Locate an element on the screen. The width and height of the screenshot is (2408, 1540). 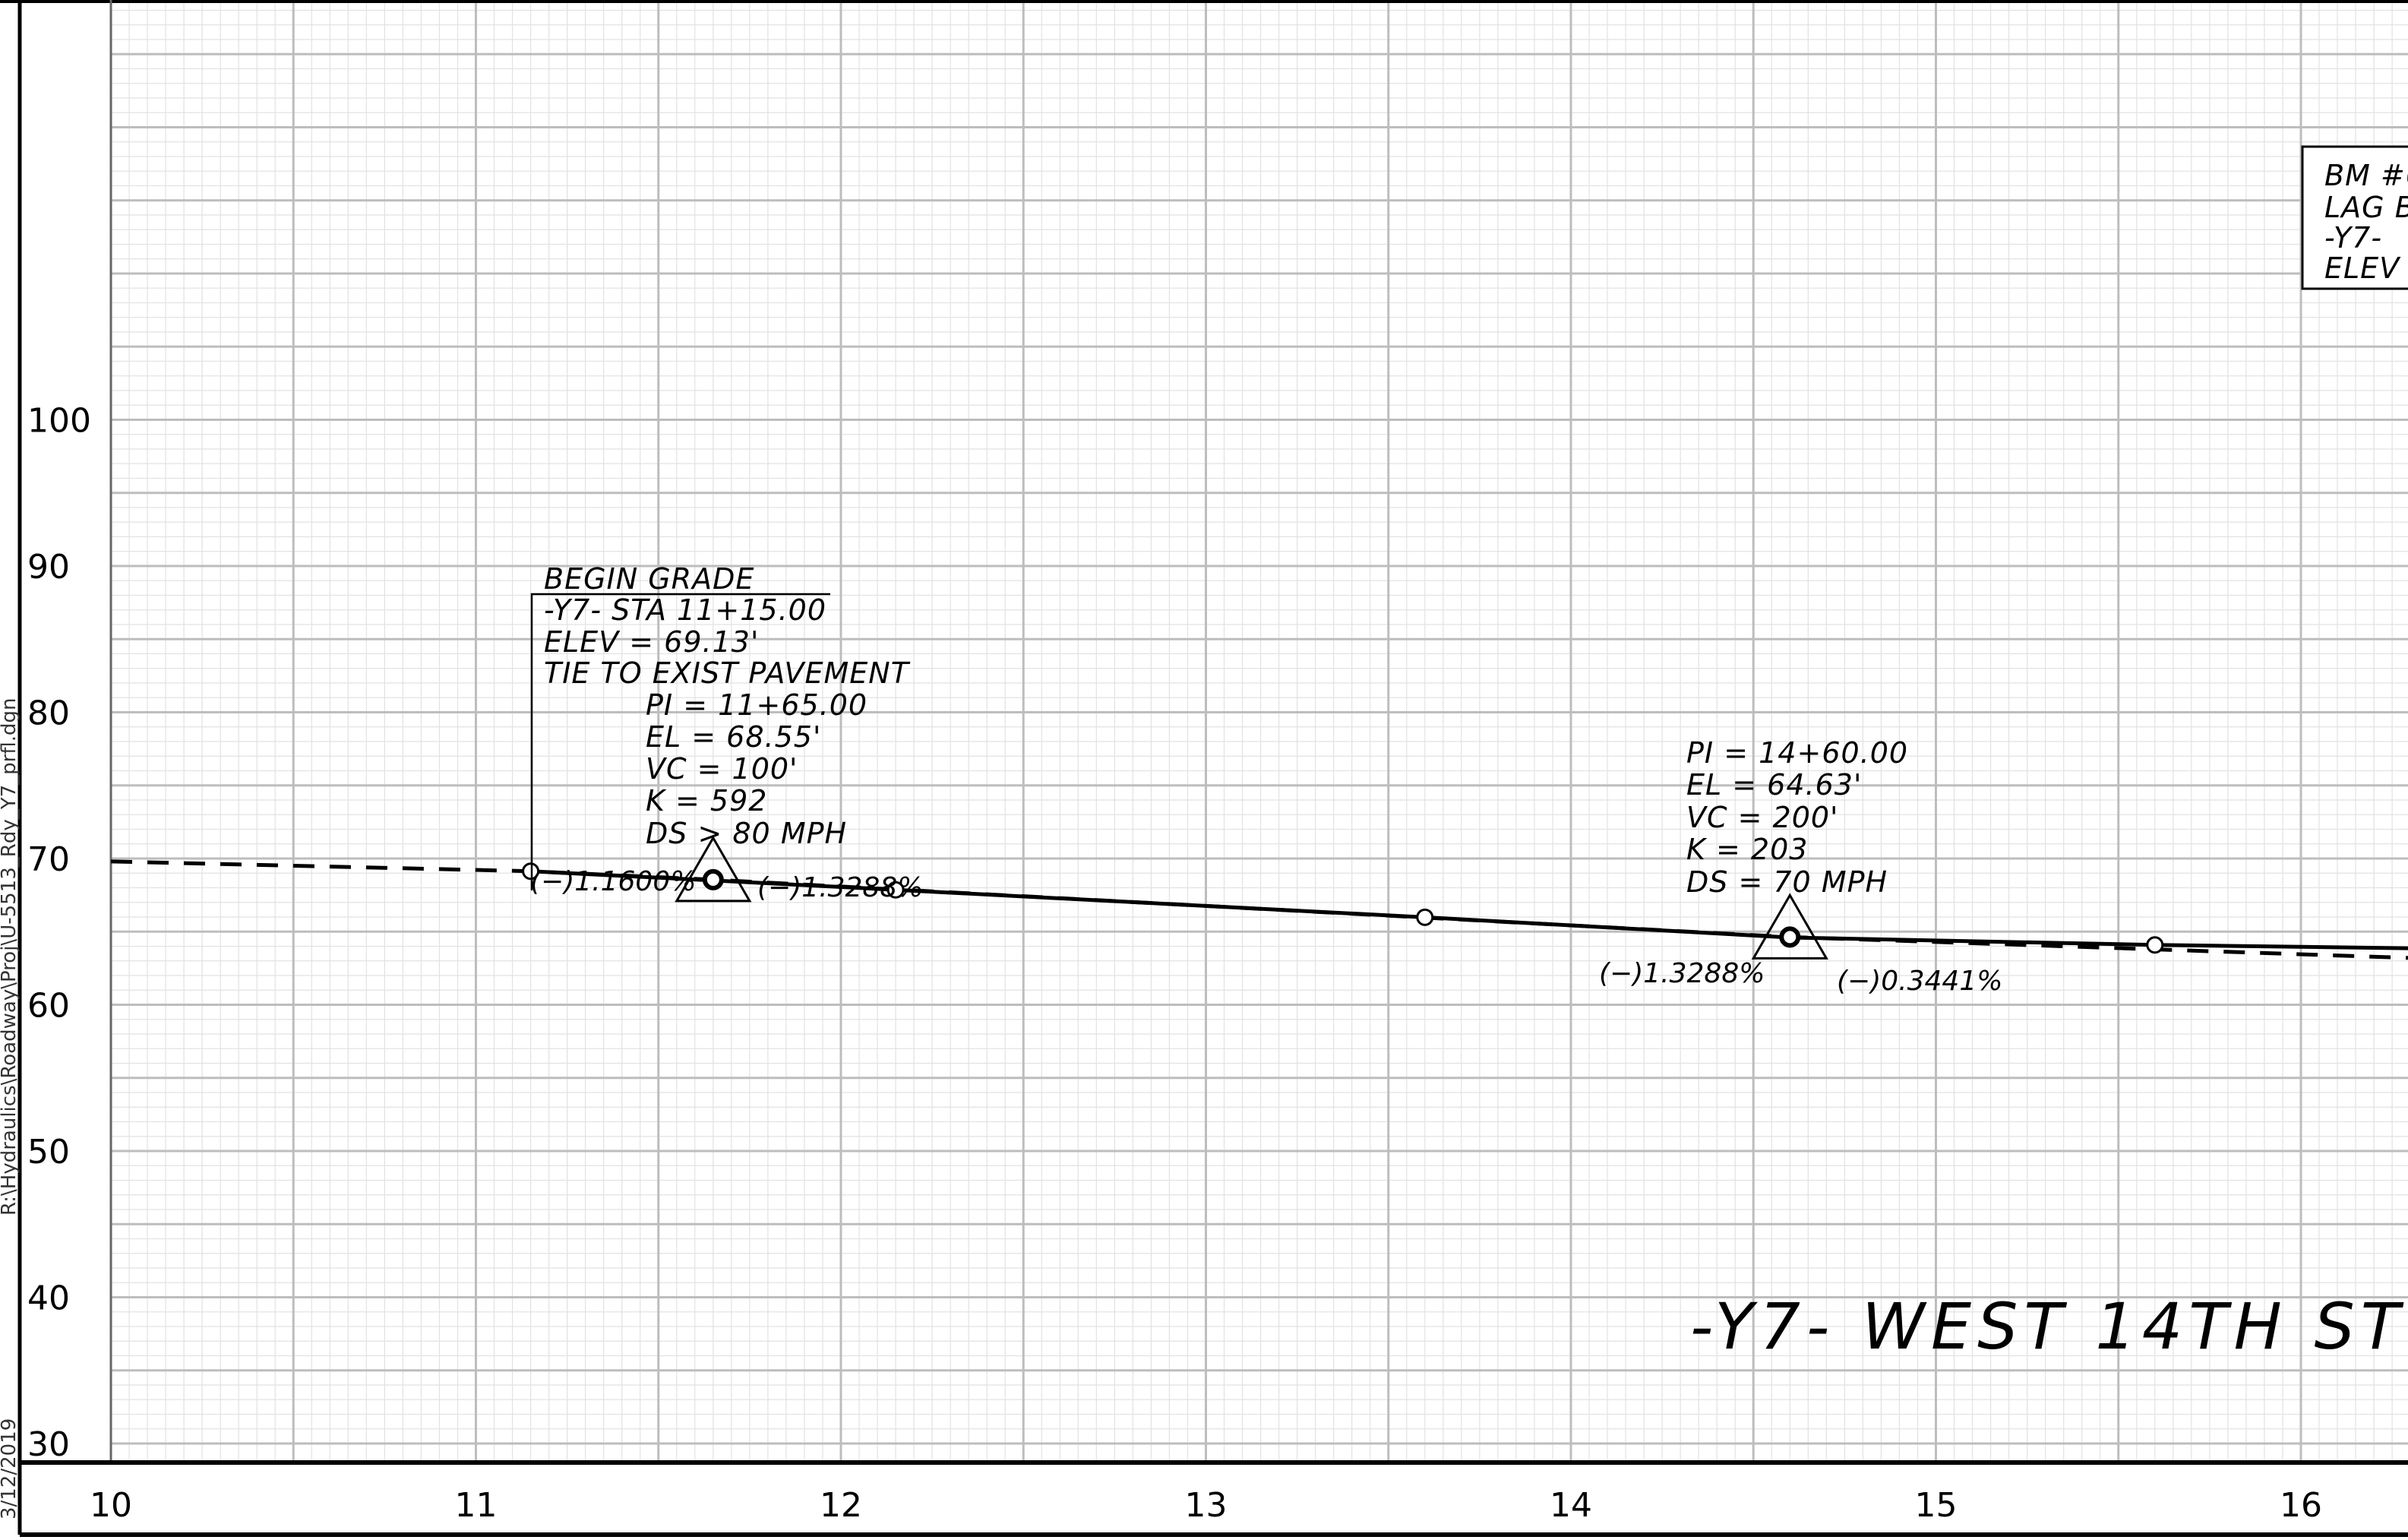
profile-title: -Y7- WEST 14TH ST (S is located at coordinates (2049, 1326).